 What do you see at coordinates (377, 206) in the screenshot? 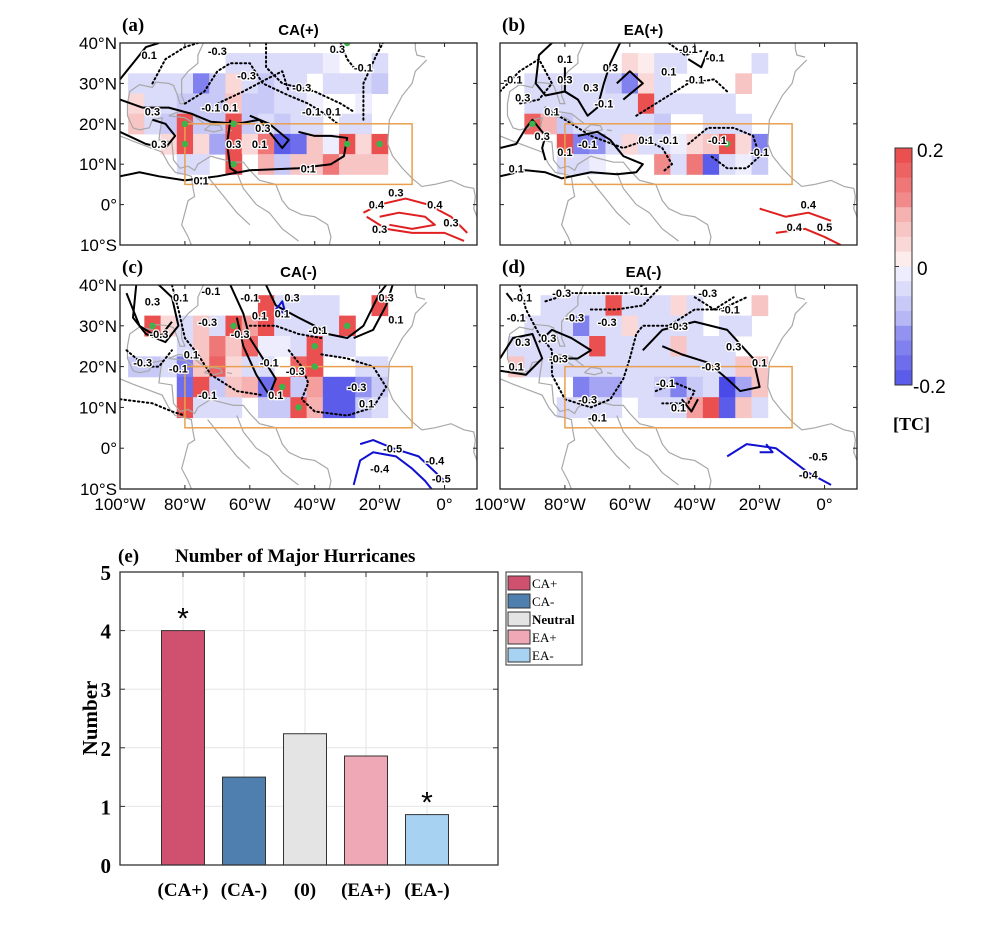
I see `contour-label: 0.4` at bounding box center [377, 206].